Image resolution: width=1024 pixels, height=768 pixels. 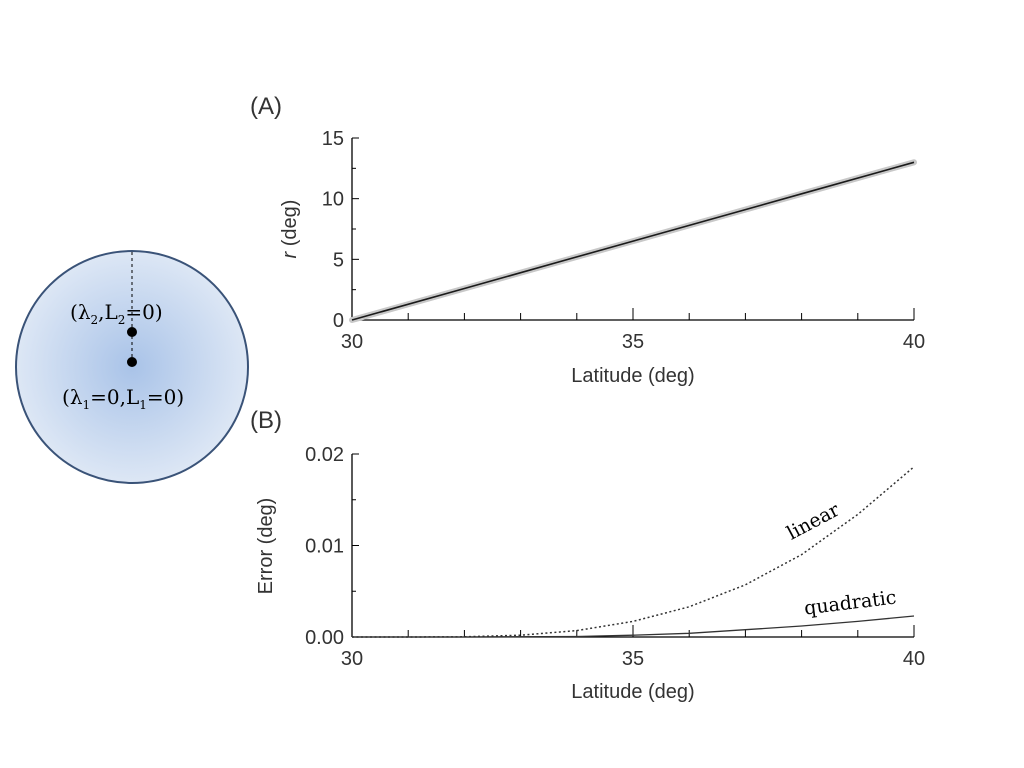 I want to click on panel-b-x-tick-label: 30, so click(x=352, y=659).